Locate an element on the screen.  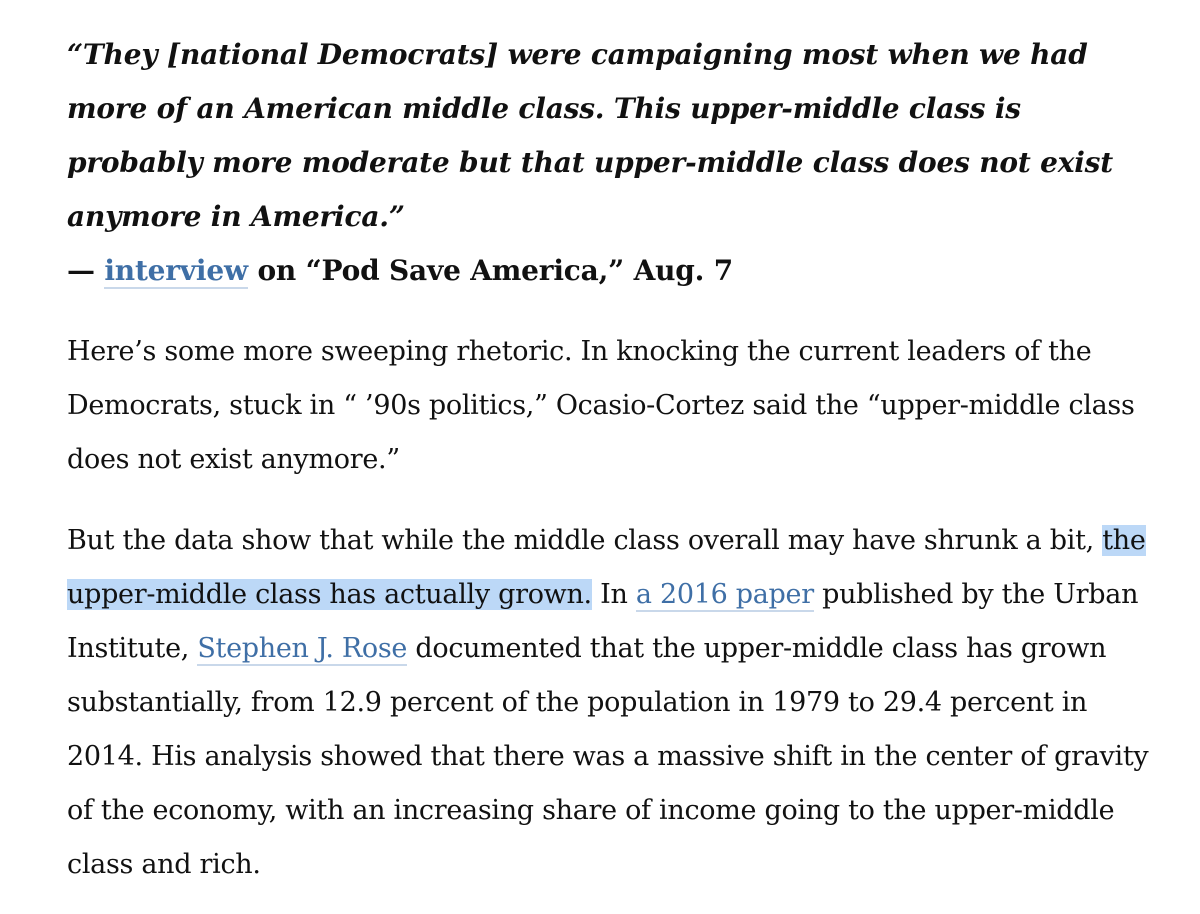
attribution-source: on “Pod Save America,” Aug. 7 is located at coordinates (490, 270).